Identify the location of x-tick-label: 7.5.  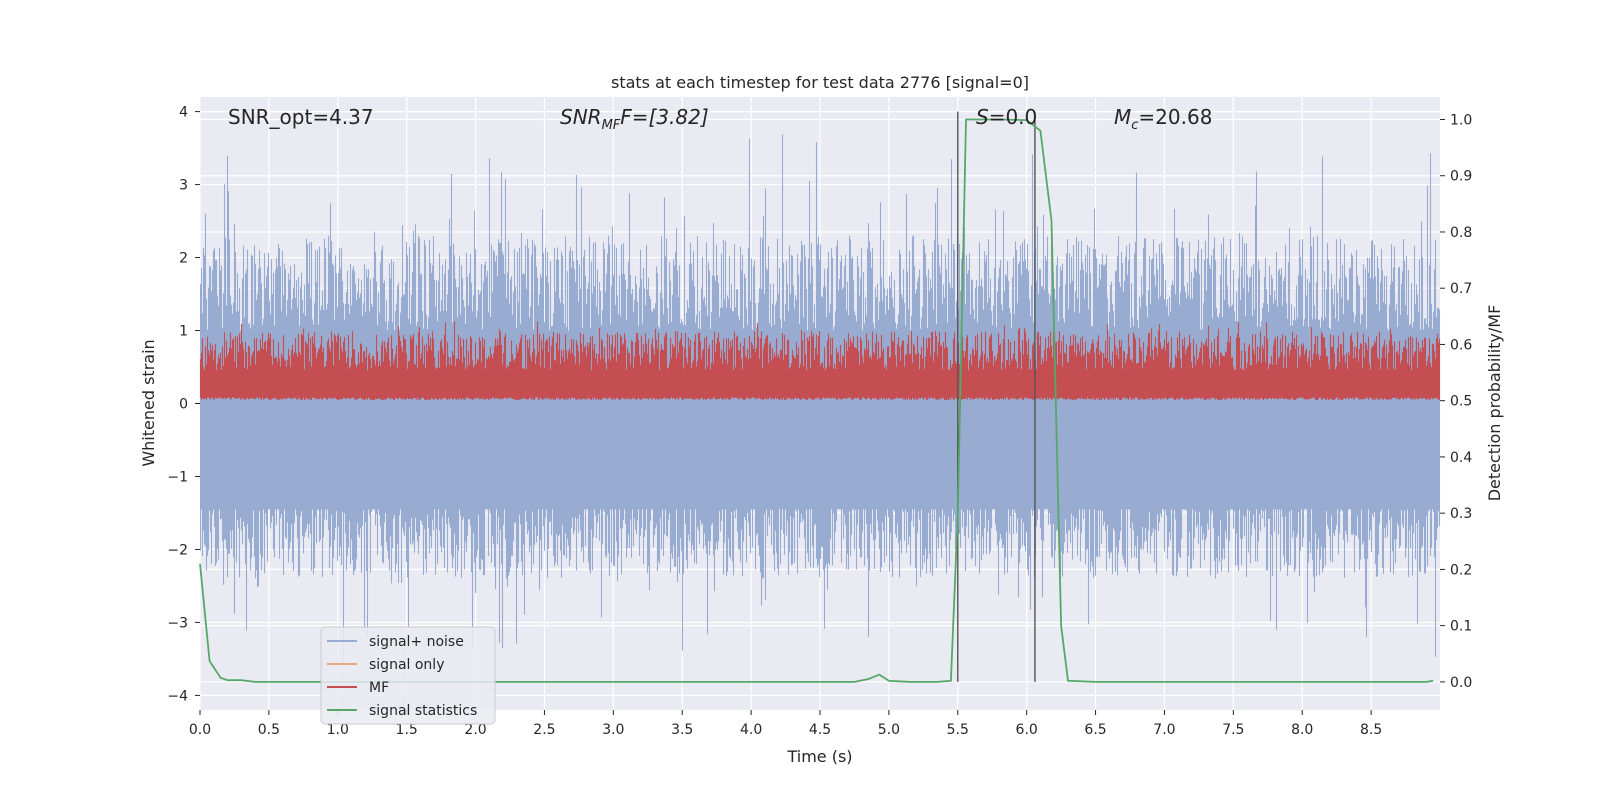
(1233, 730).